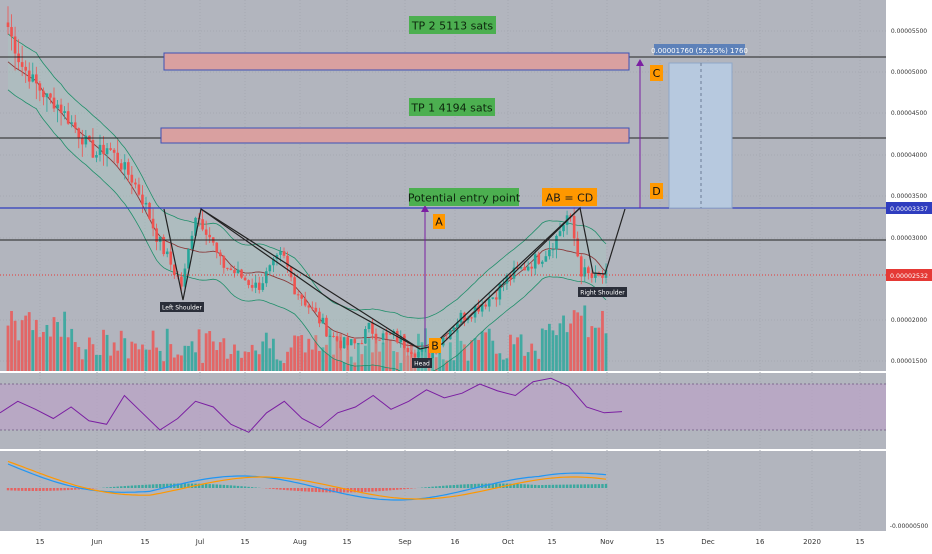 This screenshot has width=932, height=554. Describe the element at coordinates (909, 72) in the screenshot. I see `price-tick-label: 0.00005000` at that location.